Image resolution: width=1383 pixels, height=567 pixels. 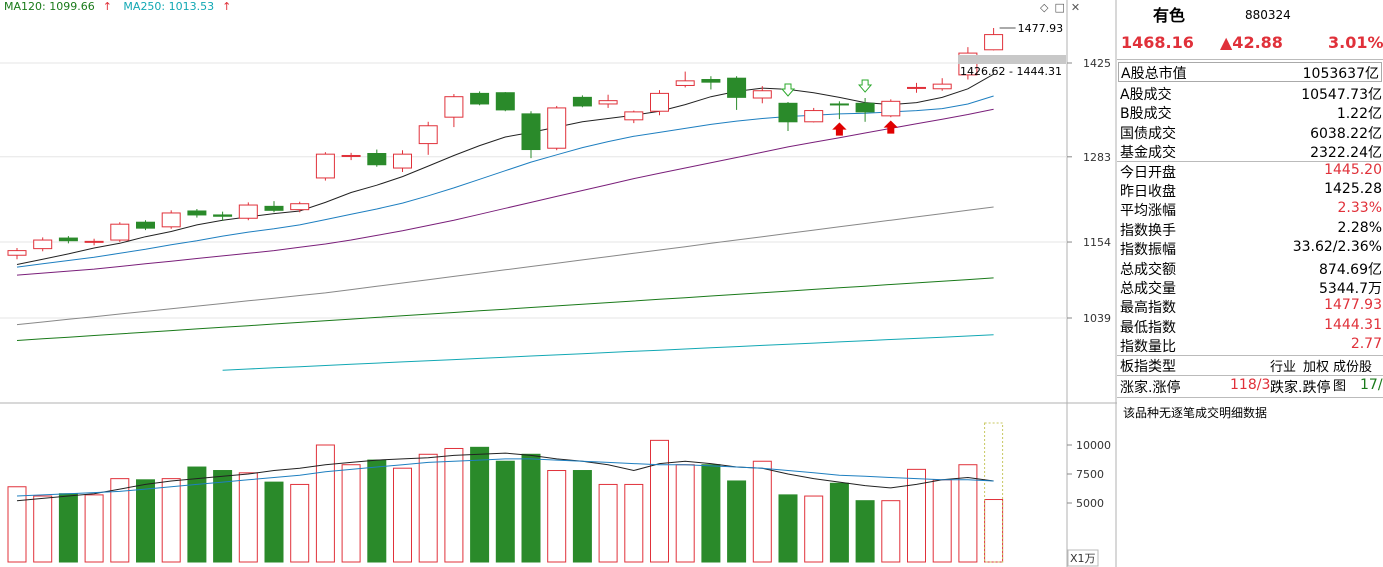 What do you see at coordinates (1097, 242) in the screenshot?
I see `price-tick-label: 1154` at bounding box center [1097, 242].